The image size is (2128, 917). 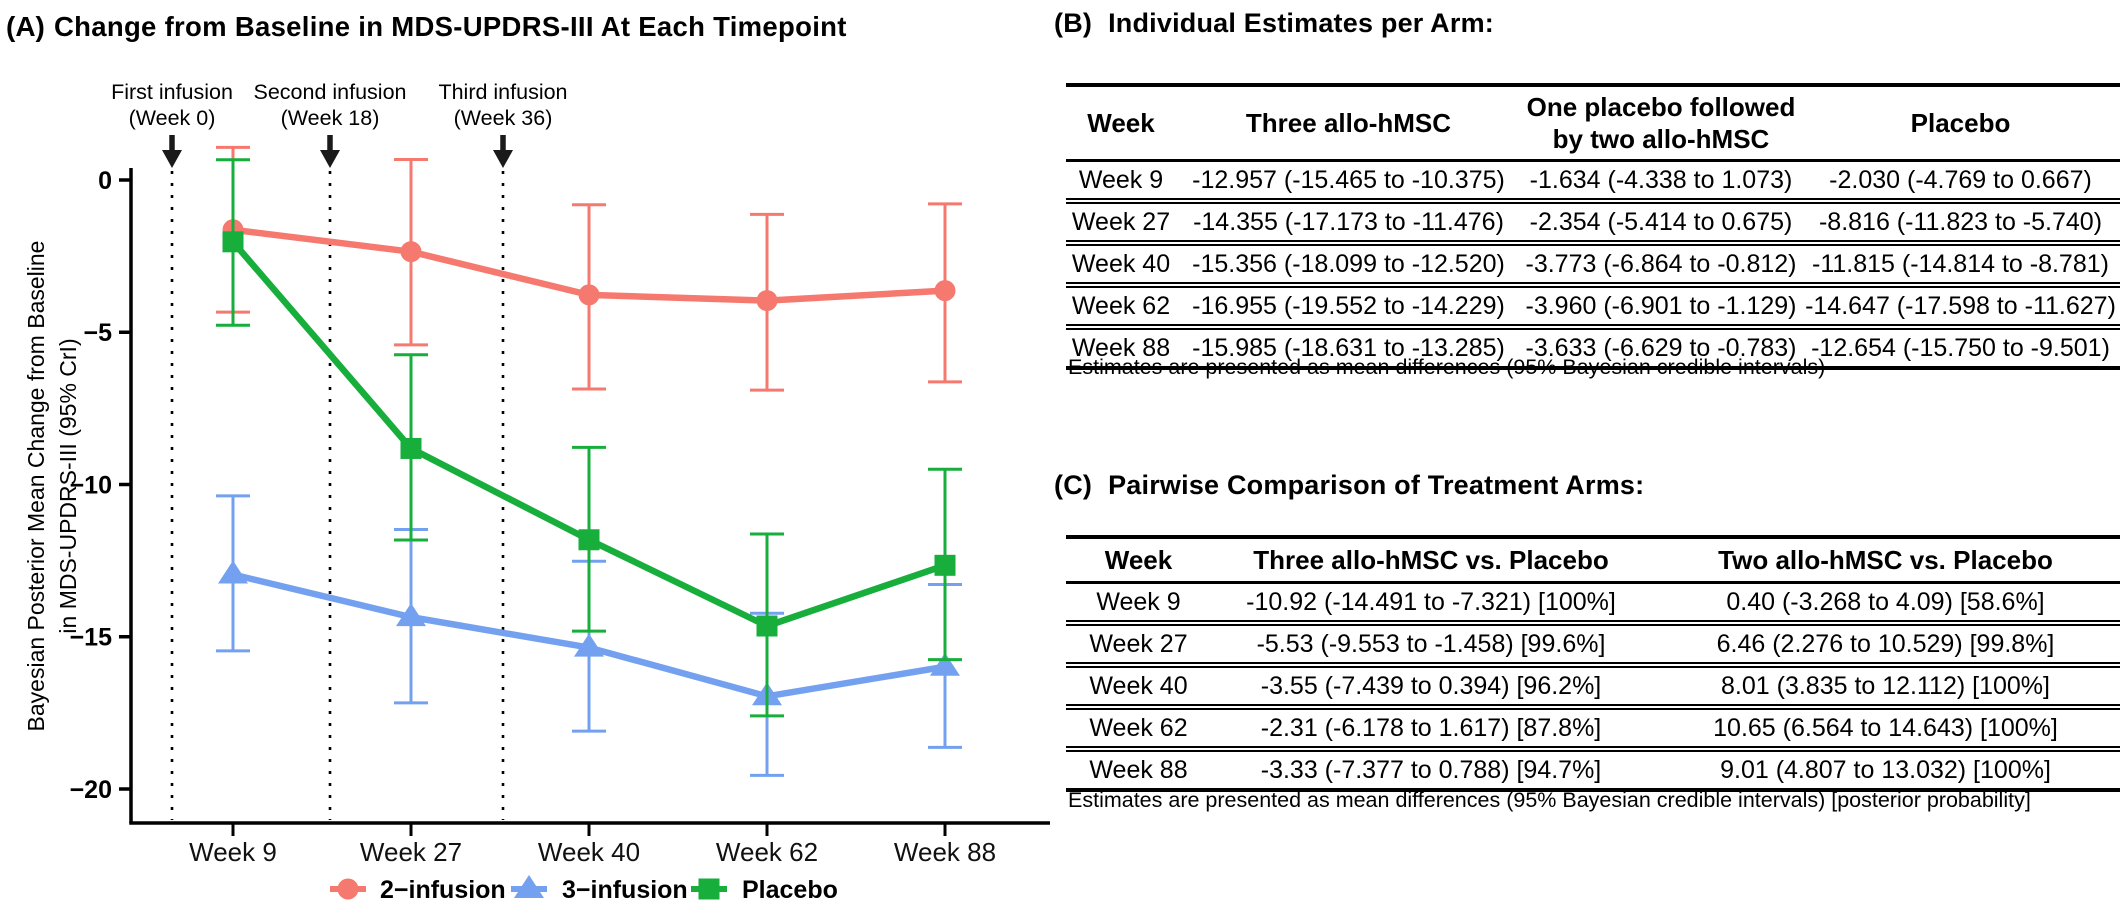 What do you see at coordinates (330, 118) in the screenshot?
I see `infusion-annotation-line2: (Week 18)` at bounding box center [330, 118].